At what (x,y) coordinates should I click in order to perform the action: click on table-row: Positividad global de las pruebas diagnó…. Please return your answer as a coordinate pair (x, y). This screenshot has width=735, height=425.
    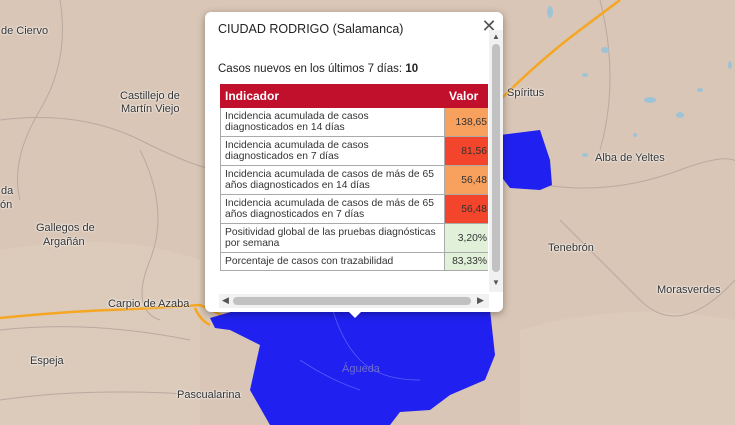
    Looking at the image, I should click on (354, 238).